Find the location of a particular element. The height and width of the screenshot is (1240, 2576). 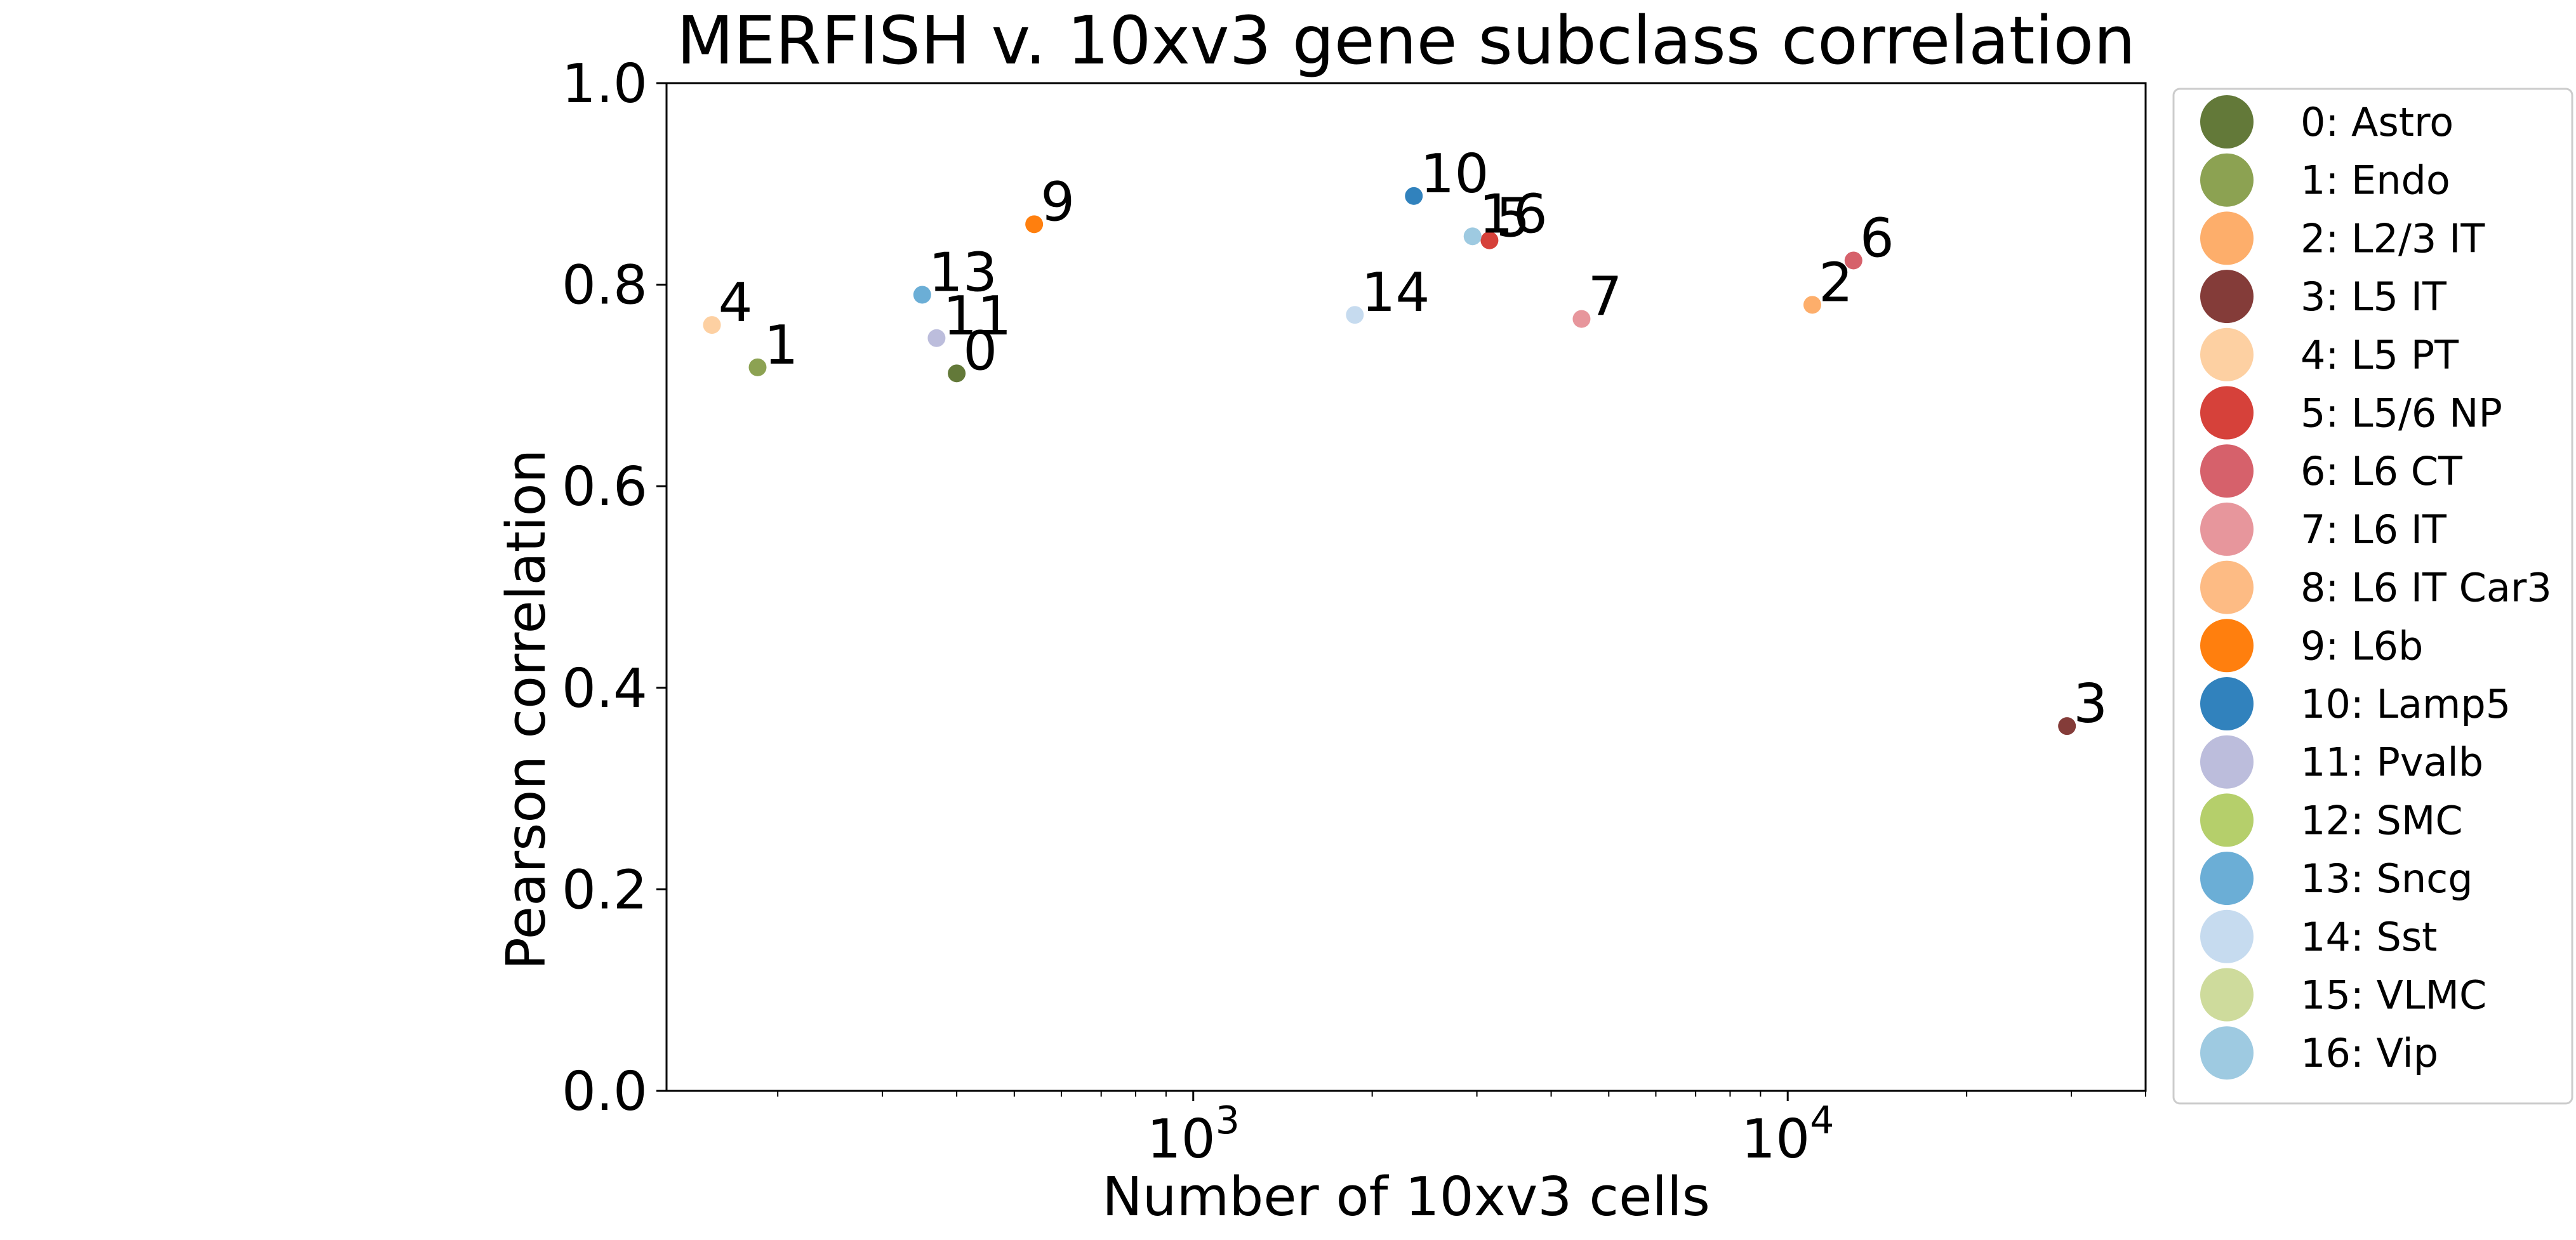

x-tick-label: 10³ is located at coordinates (1193, 1134).